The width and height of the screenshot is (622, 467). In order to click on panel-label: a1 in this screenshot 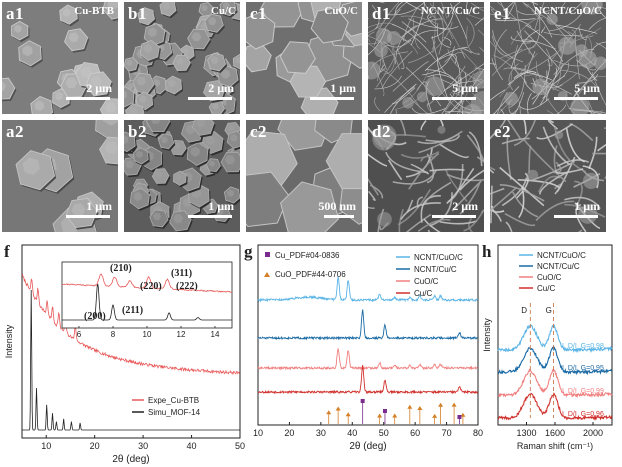, I will do `click(15, 13)`.